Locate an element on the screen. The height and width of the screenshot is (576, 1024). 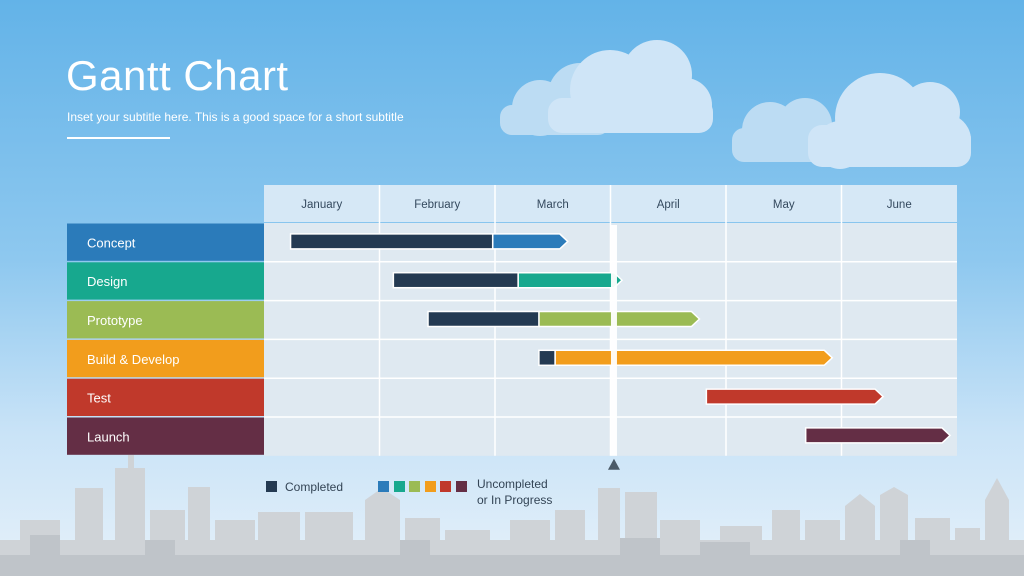
task-label: Concept is located at coordinates (111, 242).